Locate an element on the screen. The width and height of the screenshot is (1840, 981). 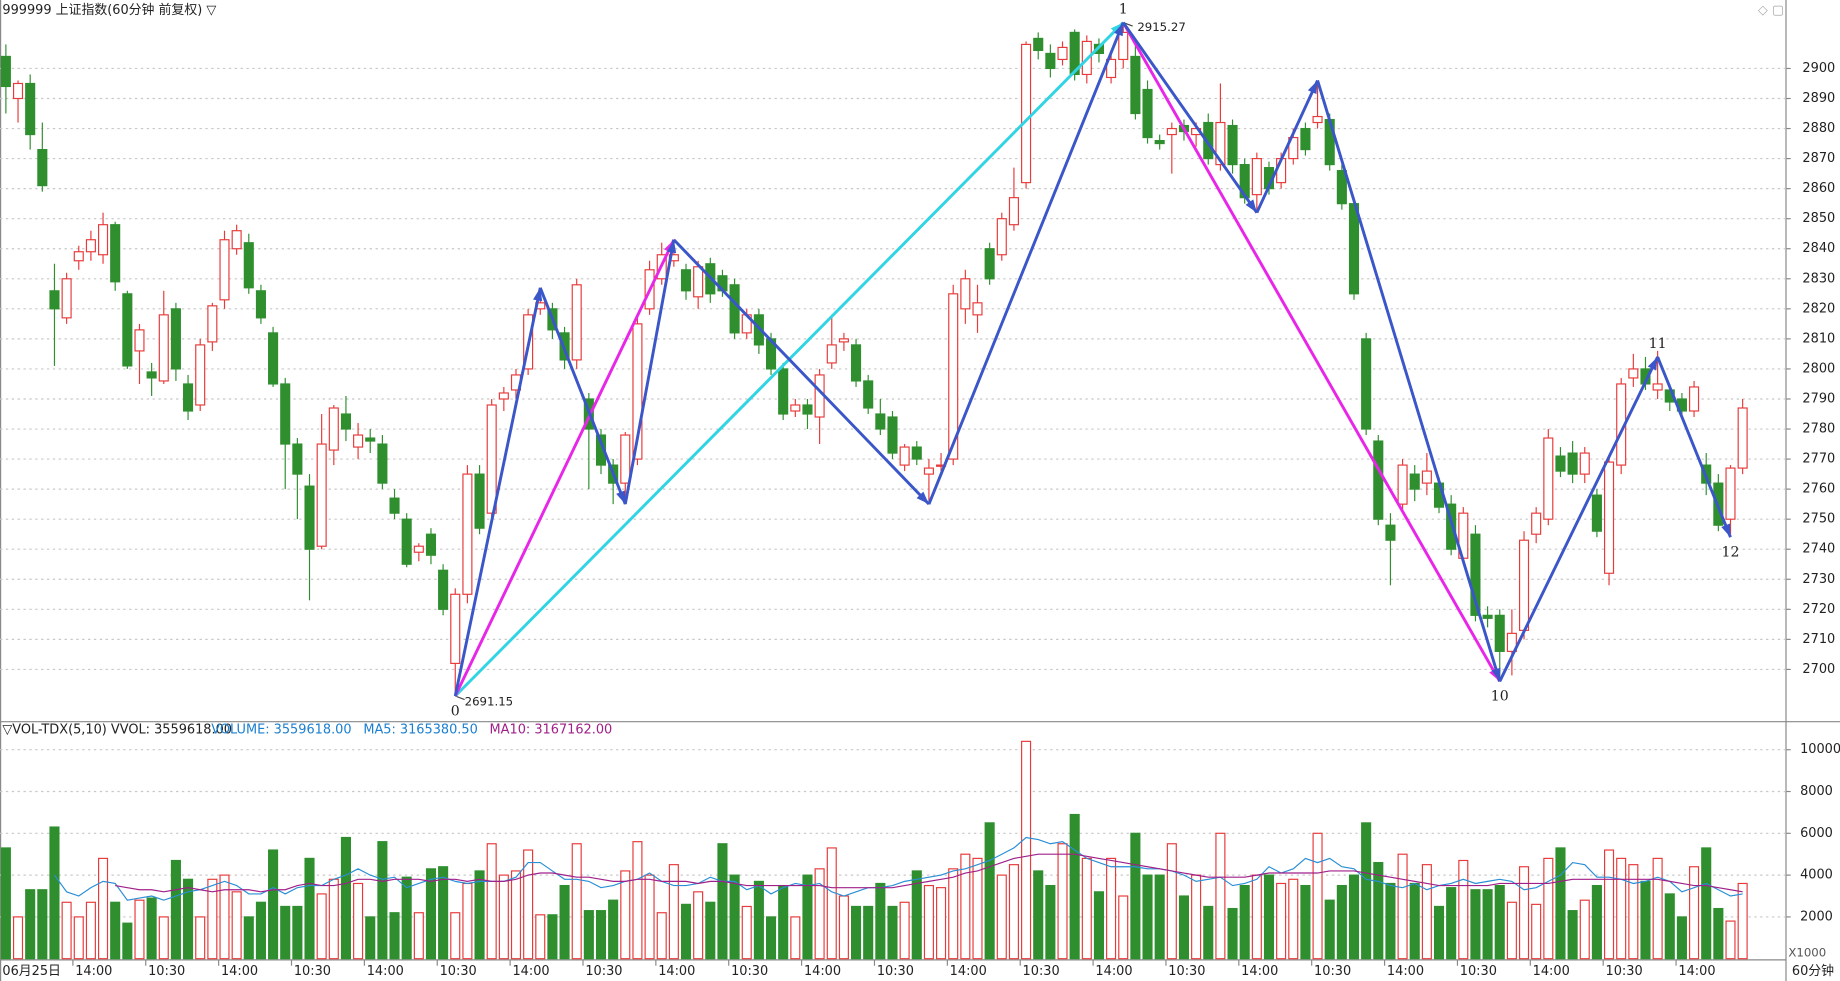
high-price-label: 2915.27 is located at coordinates (1161, 27).